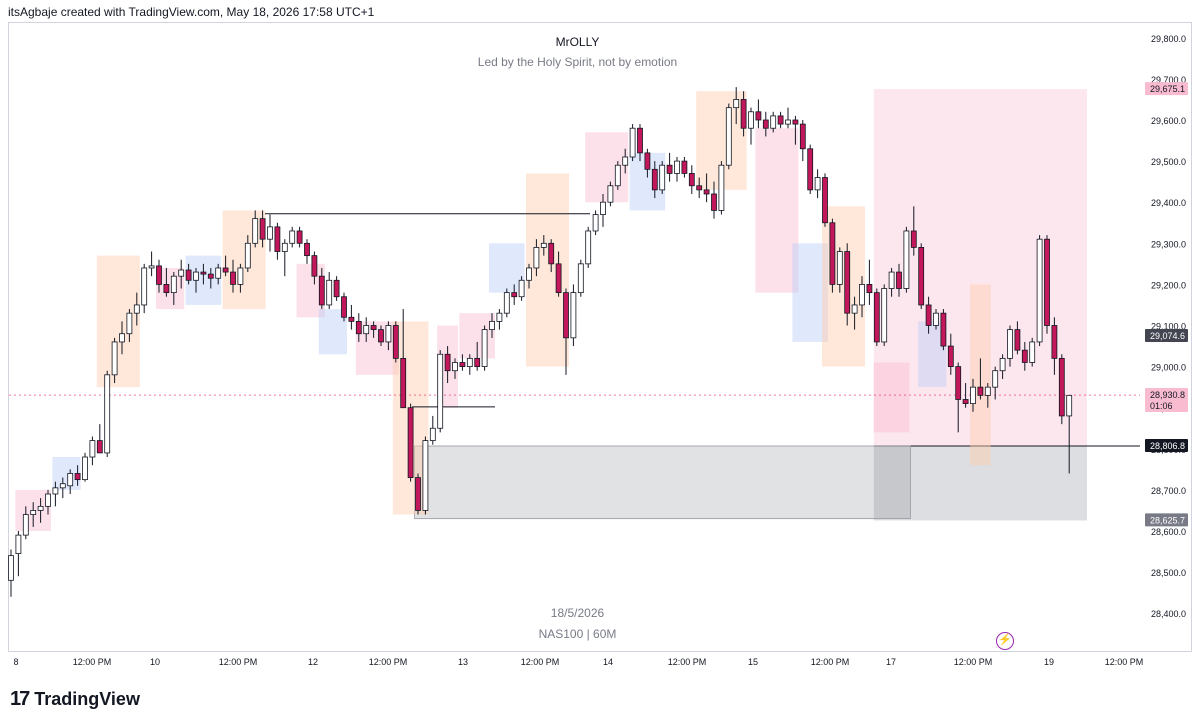 Image resolution: width=1200 pixels, height=725 pixels. What do you see at coordinates (1168, 532) in the screenshot?
I see `y-tick-label: 28,600.0` at bounding box center [1168, 532].